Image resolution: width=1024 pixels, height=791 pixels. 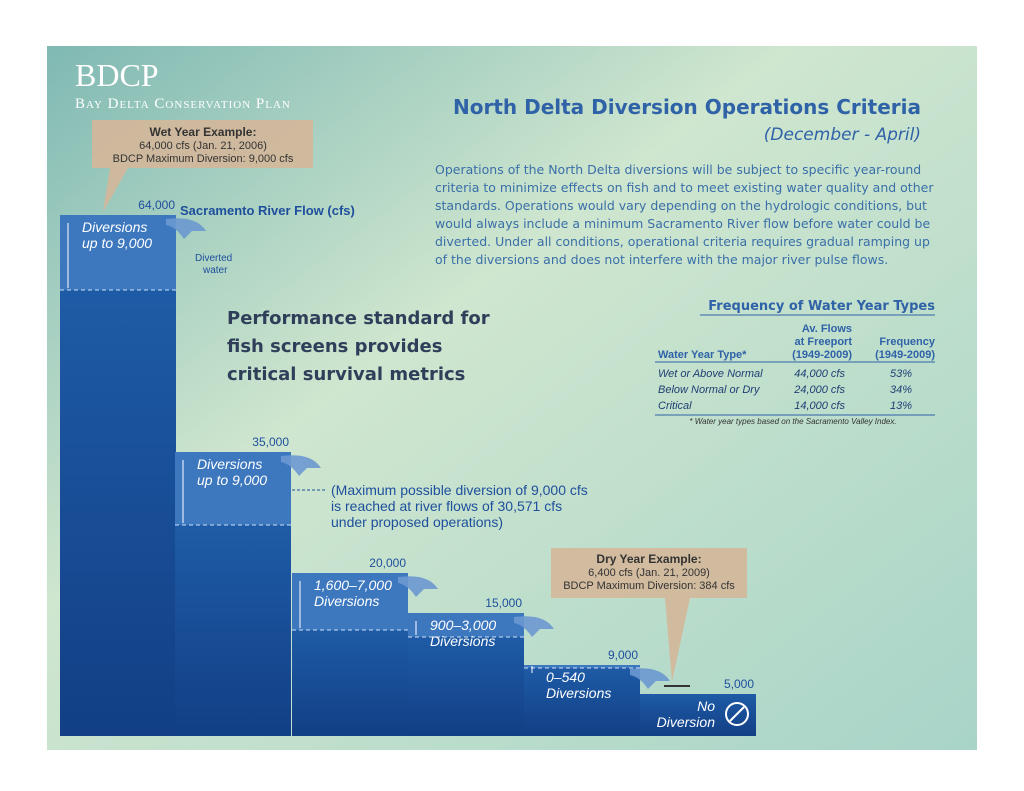 What do you see at coordinates (565, 677) in the screenshot?
I see `step-label: 0–540` at bounding box center [565, 677].